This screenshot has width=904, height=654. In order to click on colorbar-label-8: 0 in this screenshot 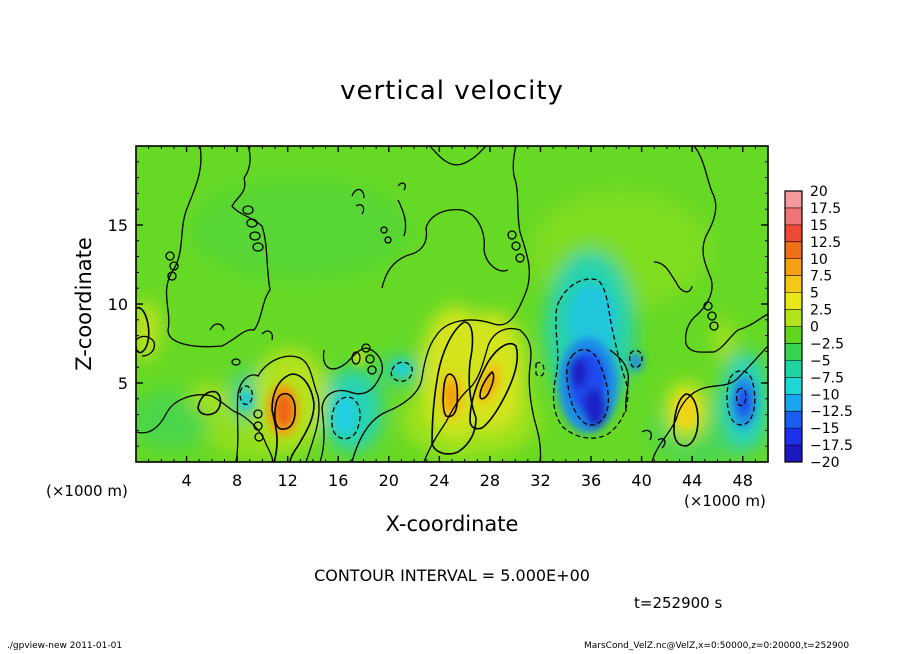, I will do `click(814, 328)`.